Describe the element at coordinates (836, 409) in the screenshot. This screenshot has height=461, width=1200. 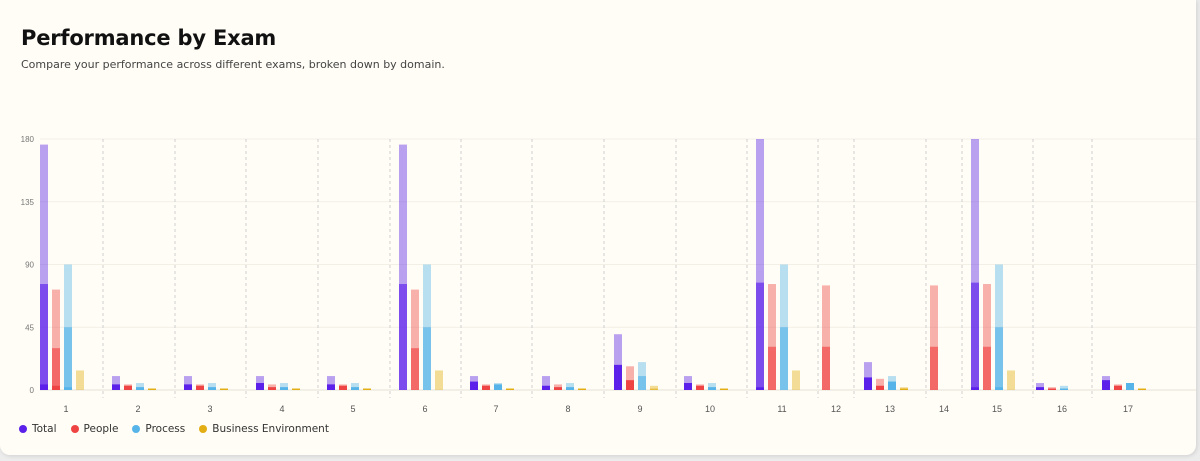
I see `x-tick-label: 12` at that location.